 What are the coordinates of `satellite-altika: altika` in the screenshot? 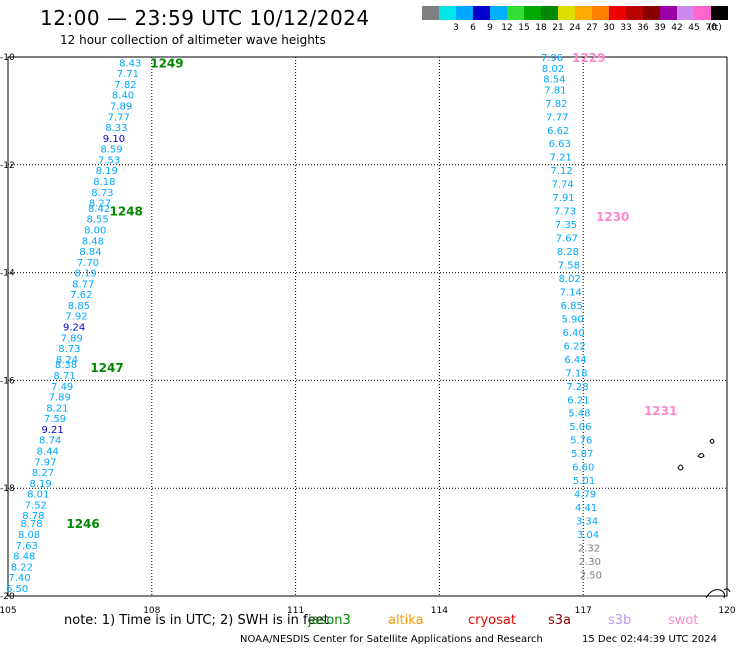 It's located at (406, 620).